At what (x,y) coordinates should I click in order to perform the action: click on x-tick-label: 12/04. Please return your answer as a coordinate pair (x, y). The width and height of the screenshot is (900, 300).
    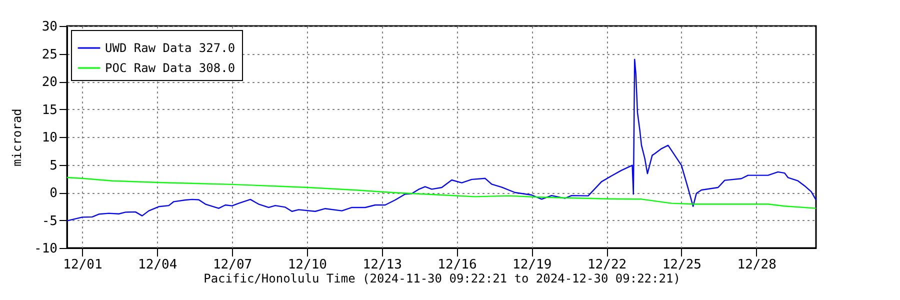
    Looking at the image, I should click on (158, 265).